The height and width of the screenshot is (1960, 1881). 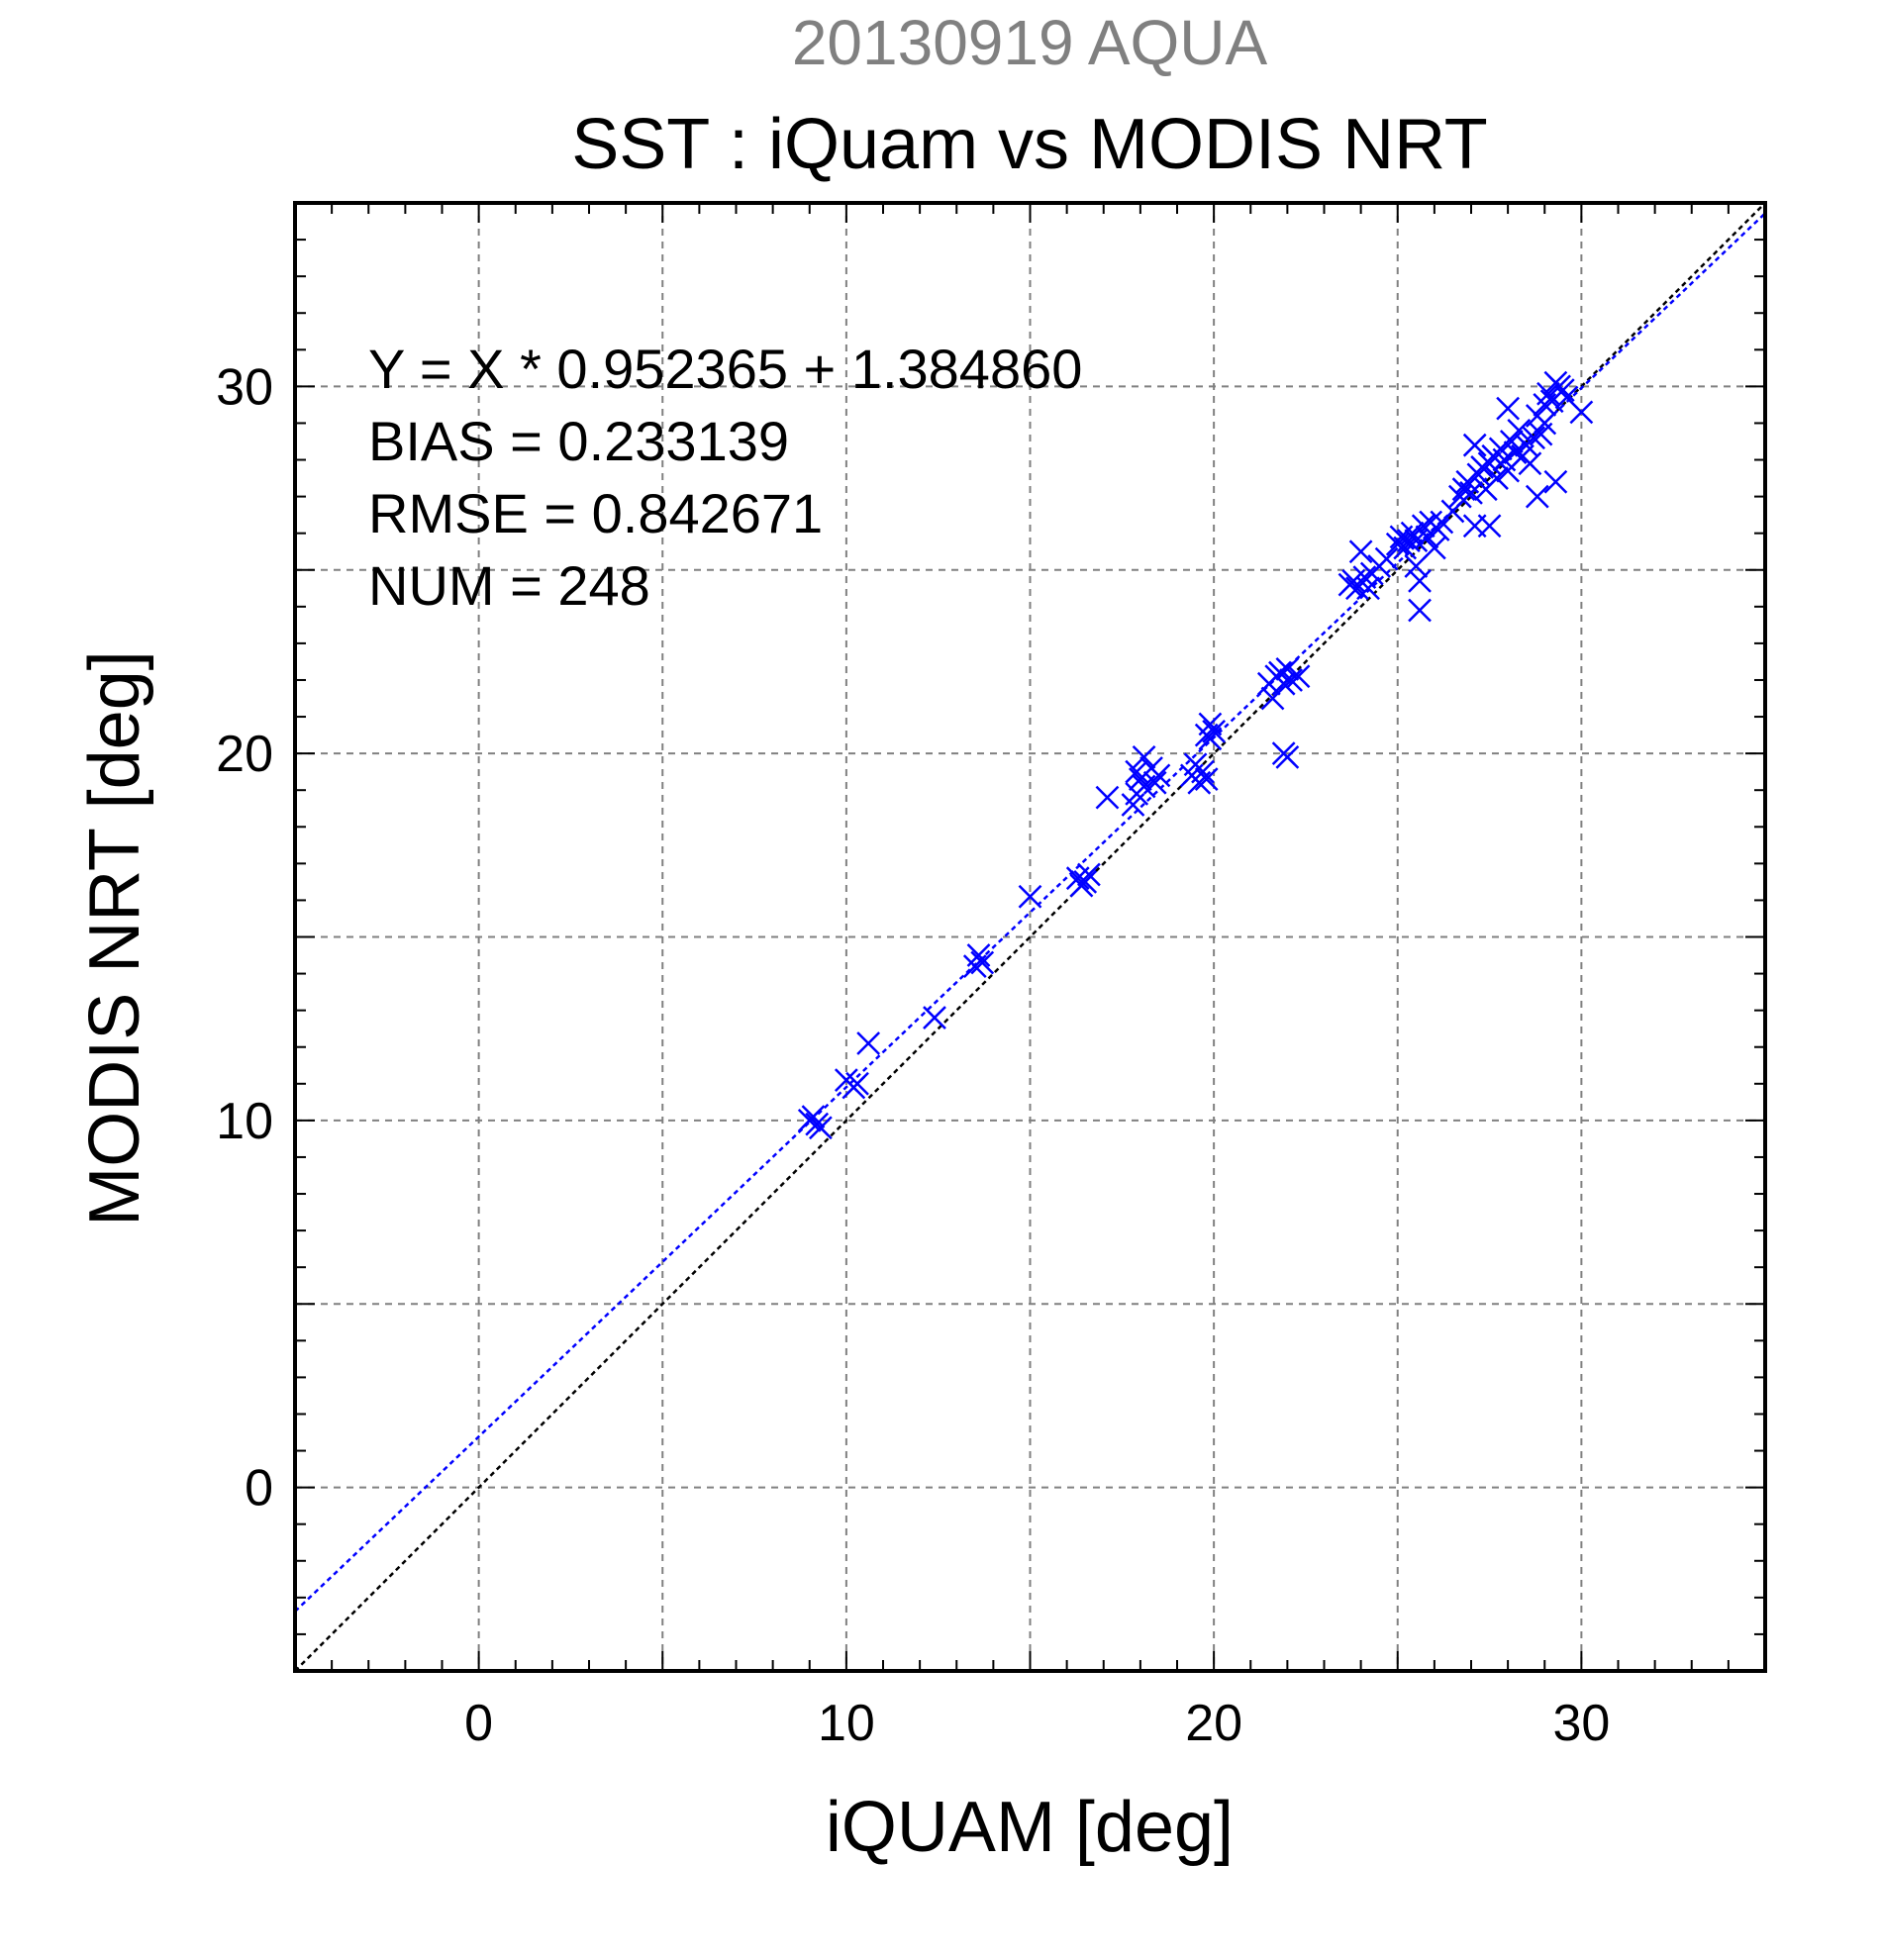 I want to click on stat-line: NUM = 248, so click(x=509, y=585).